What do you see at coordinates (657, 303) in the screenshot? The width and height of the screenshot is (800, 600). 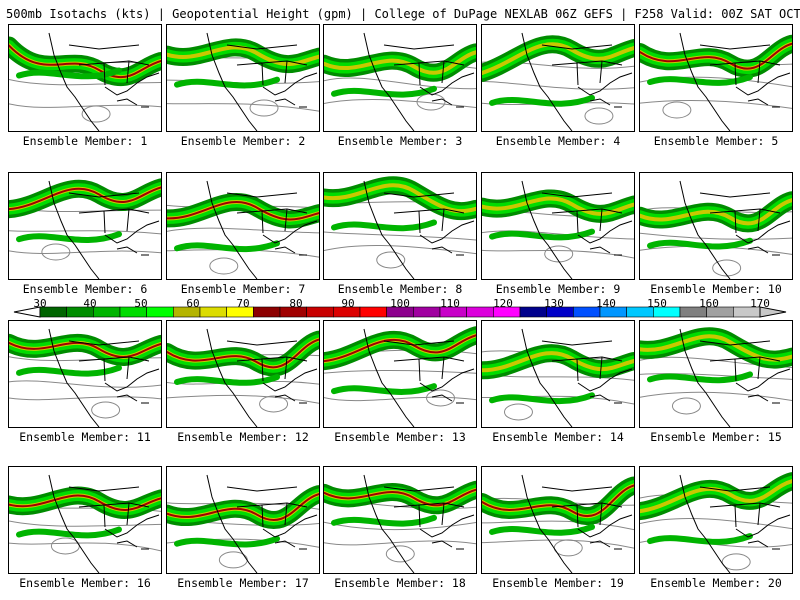 I see `colorbar-tick-label: 150` at bounding box center [657, 303].